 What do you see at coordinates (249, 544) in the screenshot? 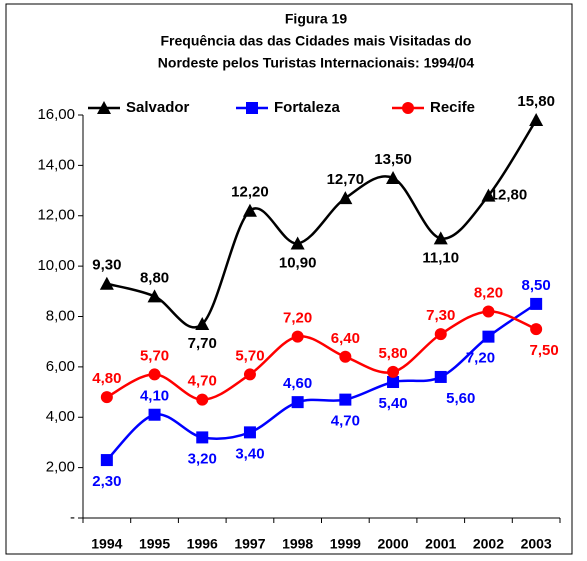
I see `x-tick-label: 1997` at bounding box center [249, 544].